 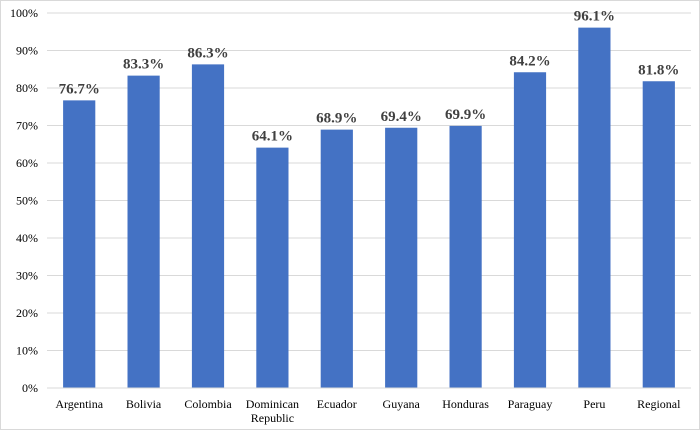 What do you see at coordinates (79, 89) in the screenshot?
I see `data-label: 76.7%` at bounding box center [79, 89].